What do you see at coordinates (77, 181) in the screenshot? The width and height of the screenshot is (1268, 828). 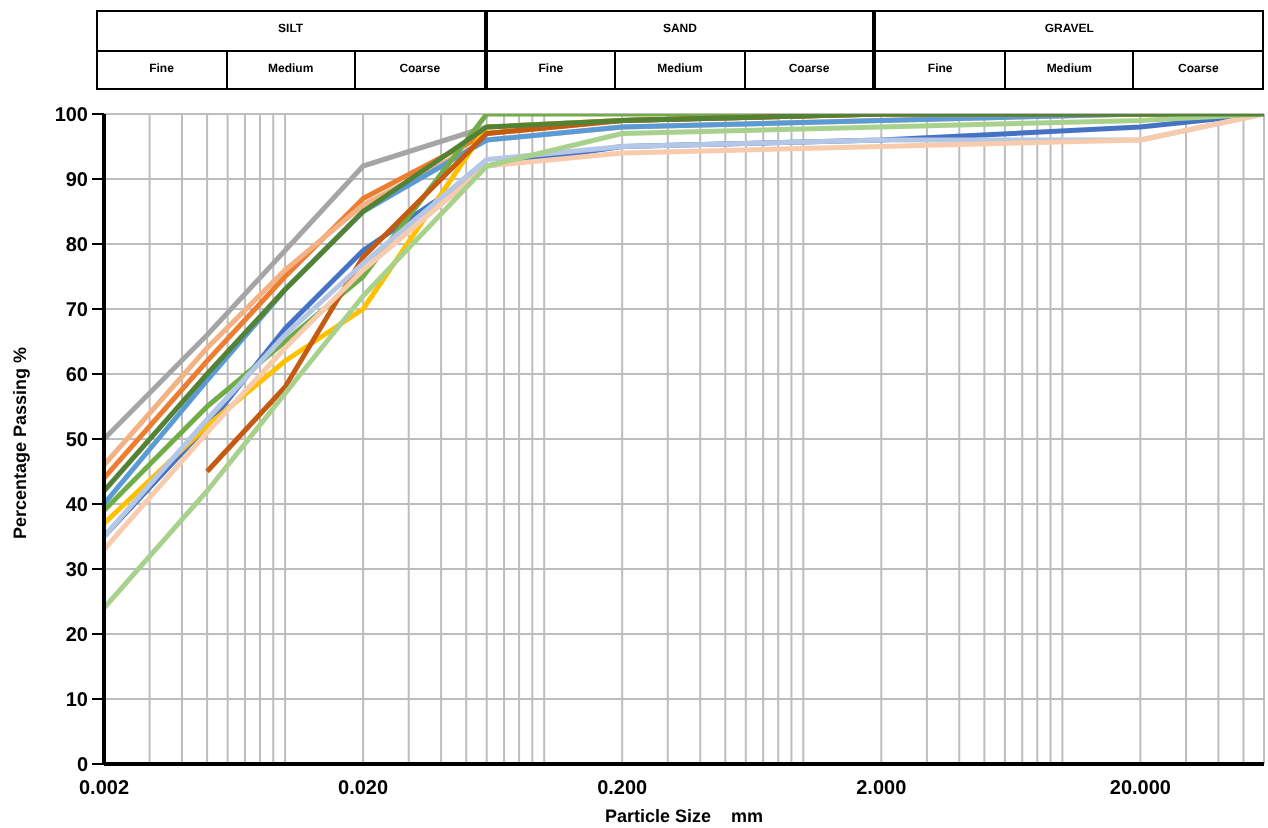 I see `y-tick-label: 90` at bounding box center [77, 181].